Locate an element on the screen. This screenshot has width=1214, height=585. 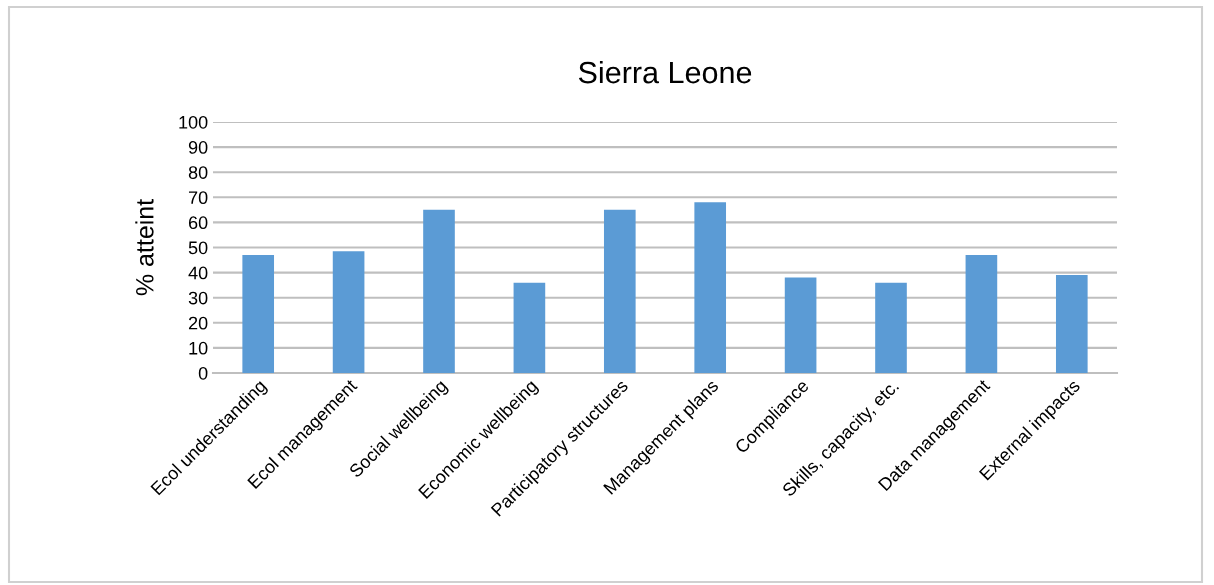
y-tick-label: 30 is located at coordinates (198, 298).